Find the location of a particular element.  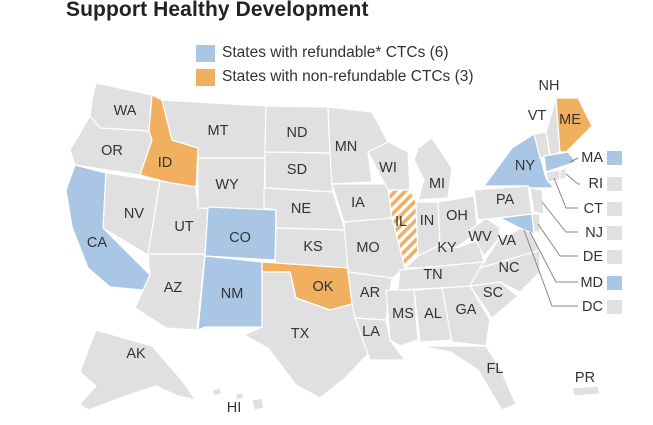

label-KS: KS is located at coordinates (312, 247).